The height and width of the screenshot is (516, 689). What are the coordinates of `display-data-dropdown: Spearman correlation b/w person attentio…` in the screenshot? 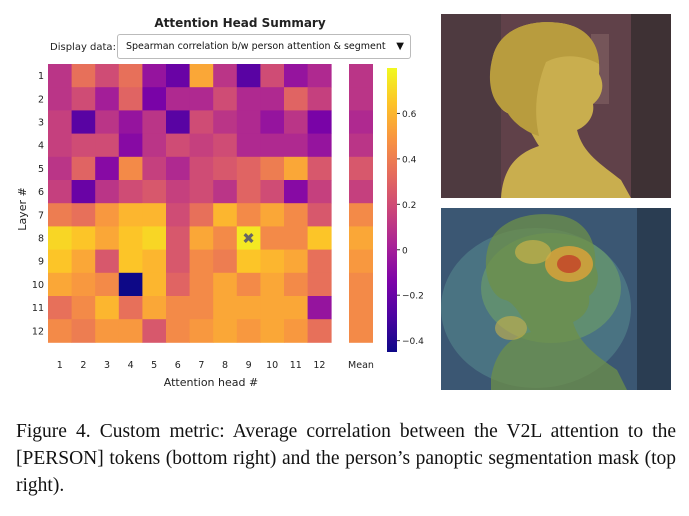 It's located at (264, 46).